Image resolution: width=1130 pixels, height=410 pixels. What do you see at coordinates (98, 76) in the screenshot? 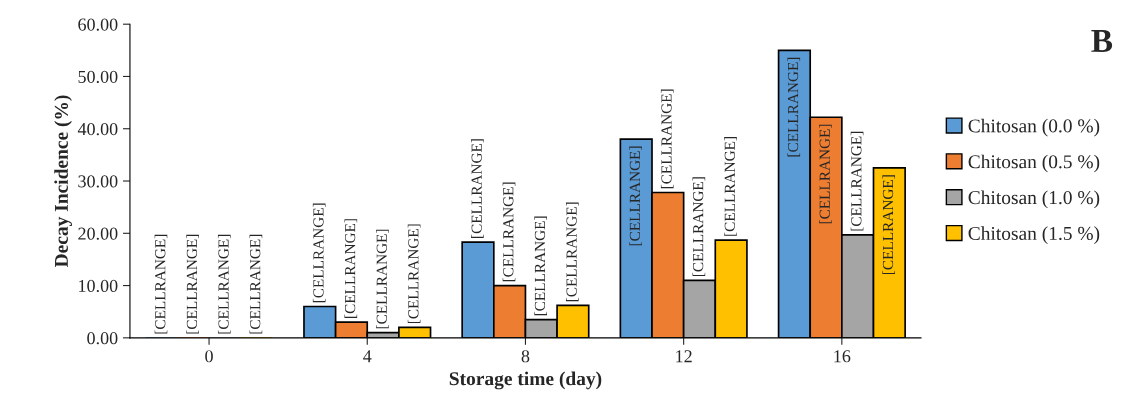
I see `y-tick-label: 50.00` at bounding box center [98, 76].